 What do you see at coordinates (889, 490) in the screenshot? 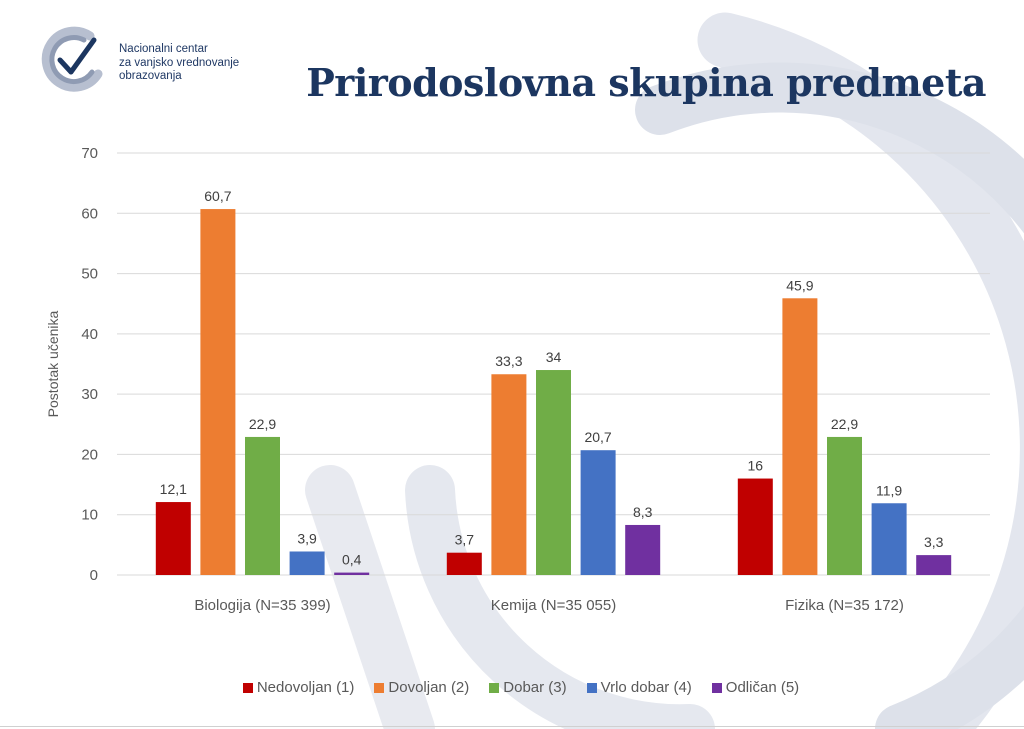
I see `data-label: 11,9` at bounding box center [889, 490].